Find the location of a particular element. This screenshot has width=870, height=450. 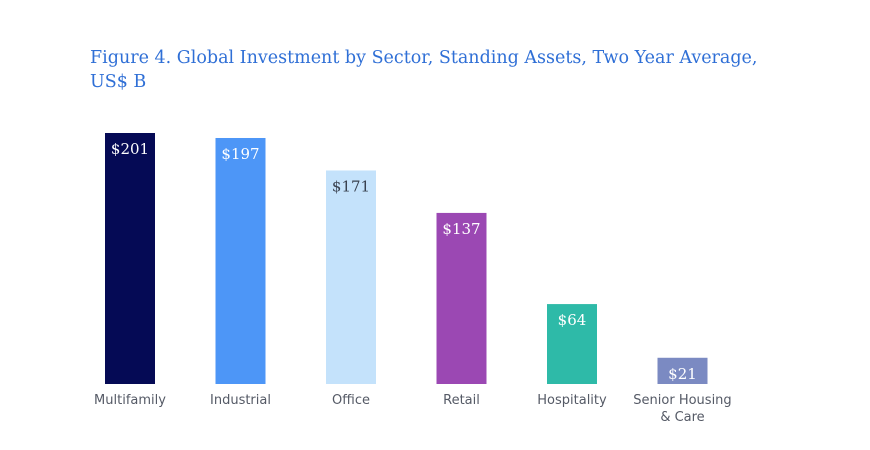

bar-hospitality is located at coordinates (572, 344).